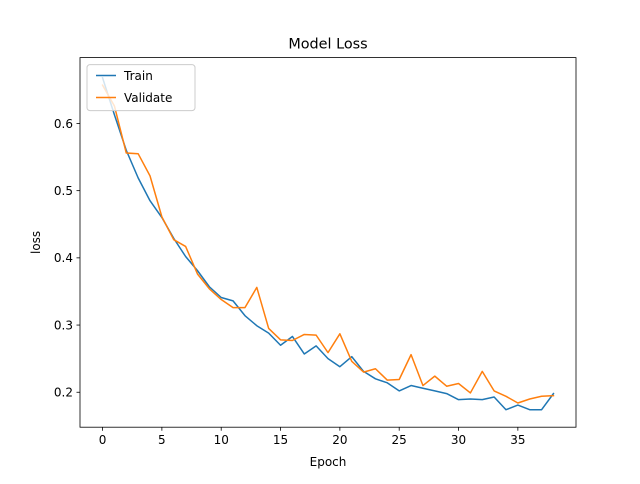 The height and width of the screenshot is (484, 640). What do you see at coordinates (63, 258) in the screenshot?
I see `y-tick-label: 0.4` at bounding box center [63, 258].